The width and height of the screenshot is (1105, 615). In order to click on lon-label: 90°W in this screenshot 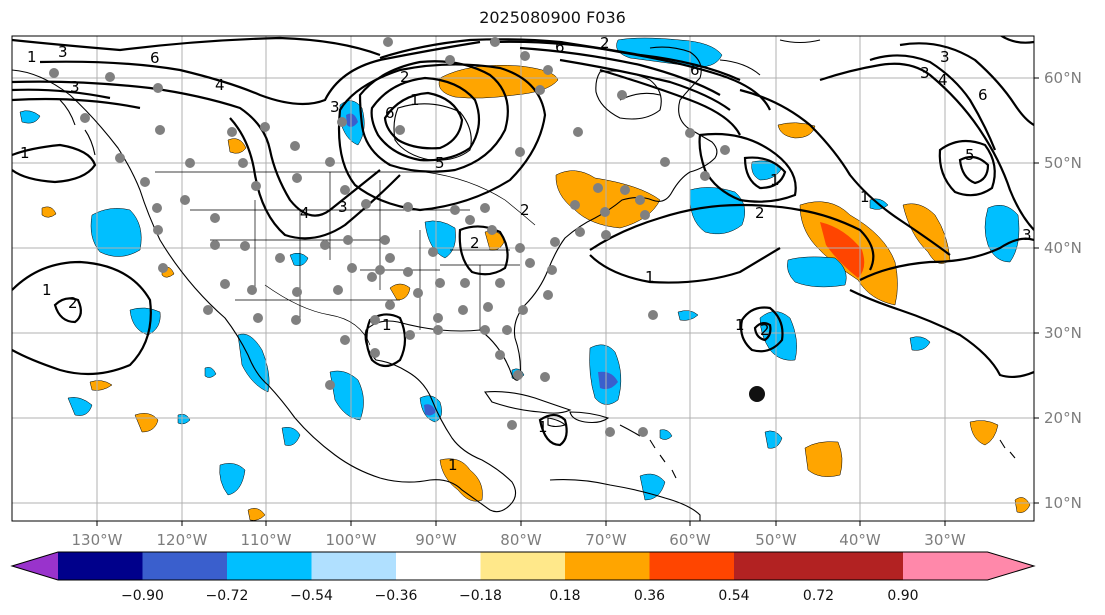, I will do `click(436, 540)`.